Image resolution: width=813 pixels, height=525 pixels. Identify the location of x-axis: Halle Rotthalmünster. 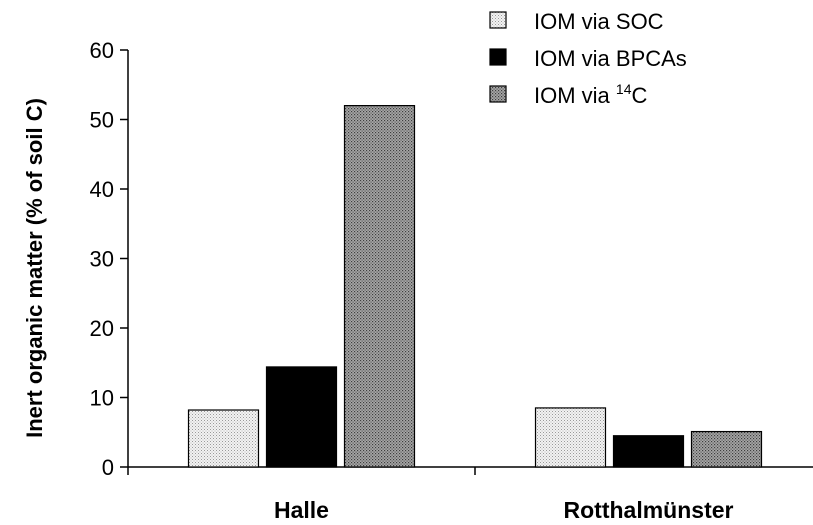
(470, 494).